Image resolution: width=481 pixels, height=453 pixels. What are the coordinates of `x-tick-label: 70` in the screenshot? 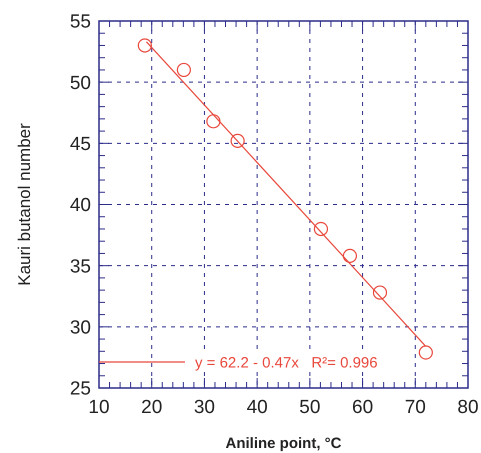 It's located at (415, 407).